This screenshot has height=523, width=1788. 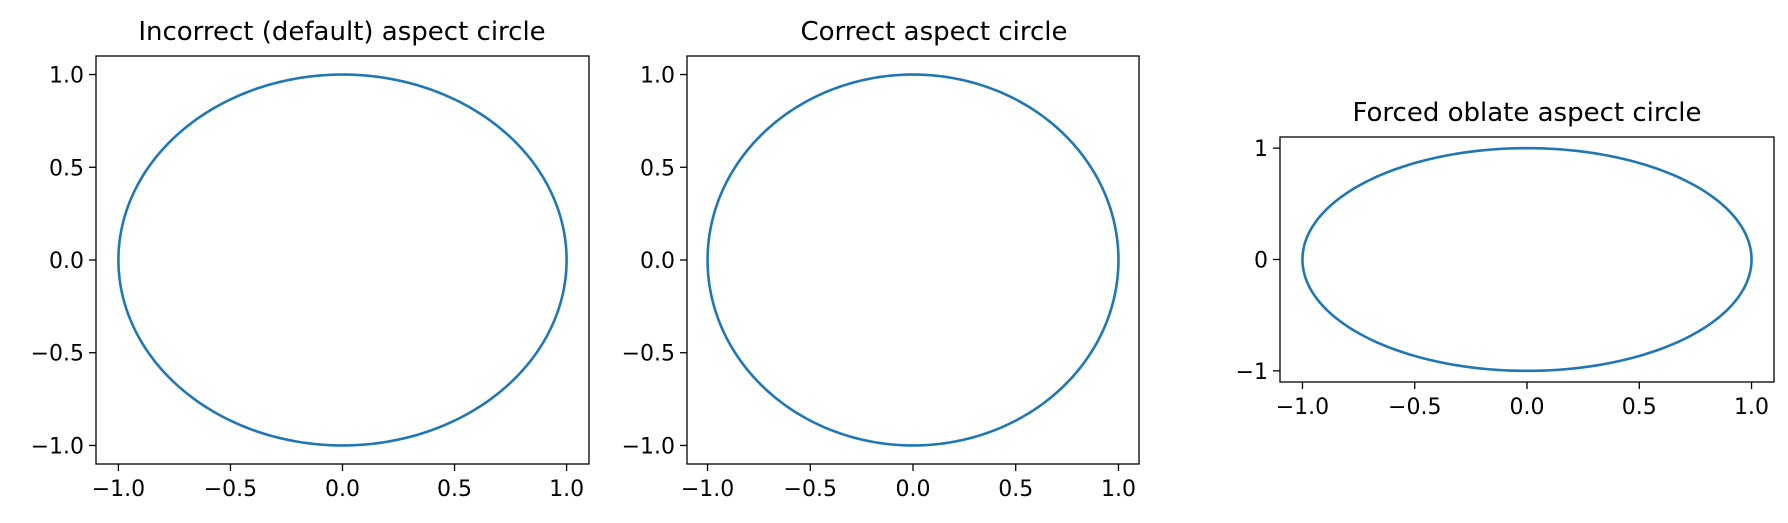 What do you see at coordinates (1252, 372) in the screenshot?
I see `y-tick-label: −1` at bounding box center [1252, 372].